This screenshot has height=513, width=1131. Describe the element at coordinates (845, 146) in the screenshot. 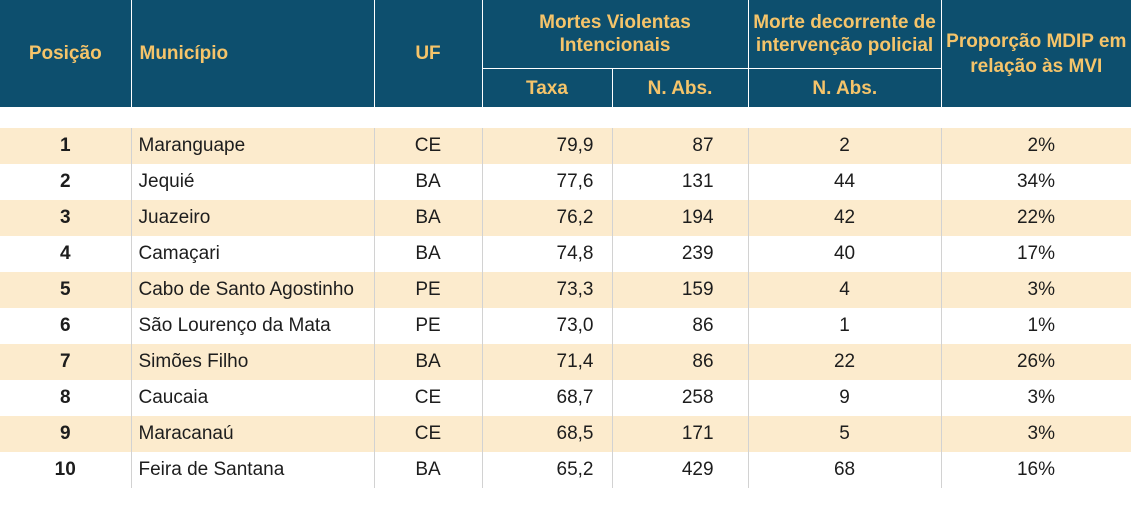

I see `cell-n-abs-mdip: 2` at that location.